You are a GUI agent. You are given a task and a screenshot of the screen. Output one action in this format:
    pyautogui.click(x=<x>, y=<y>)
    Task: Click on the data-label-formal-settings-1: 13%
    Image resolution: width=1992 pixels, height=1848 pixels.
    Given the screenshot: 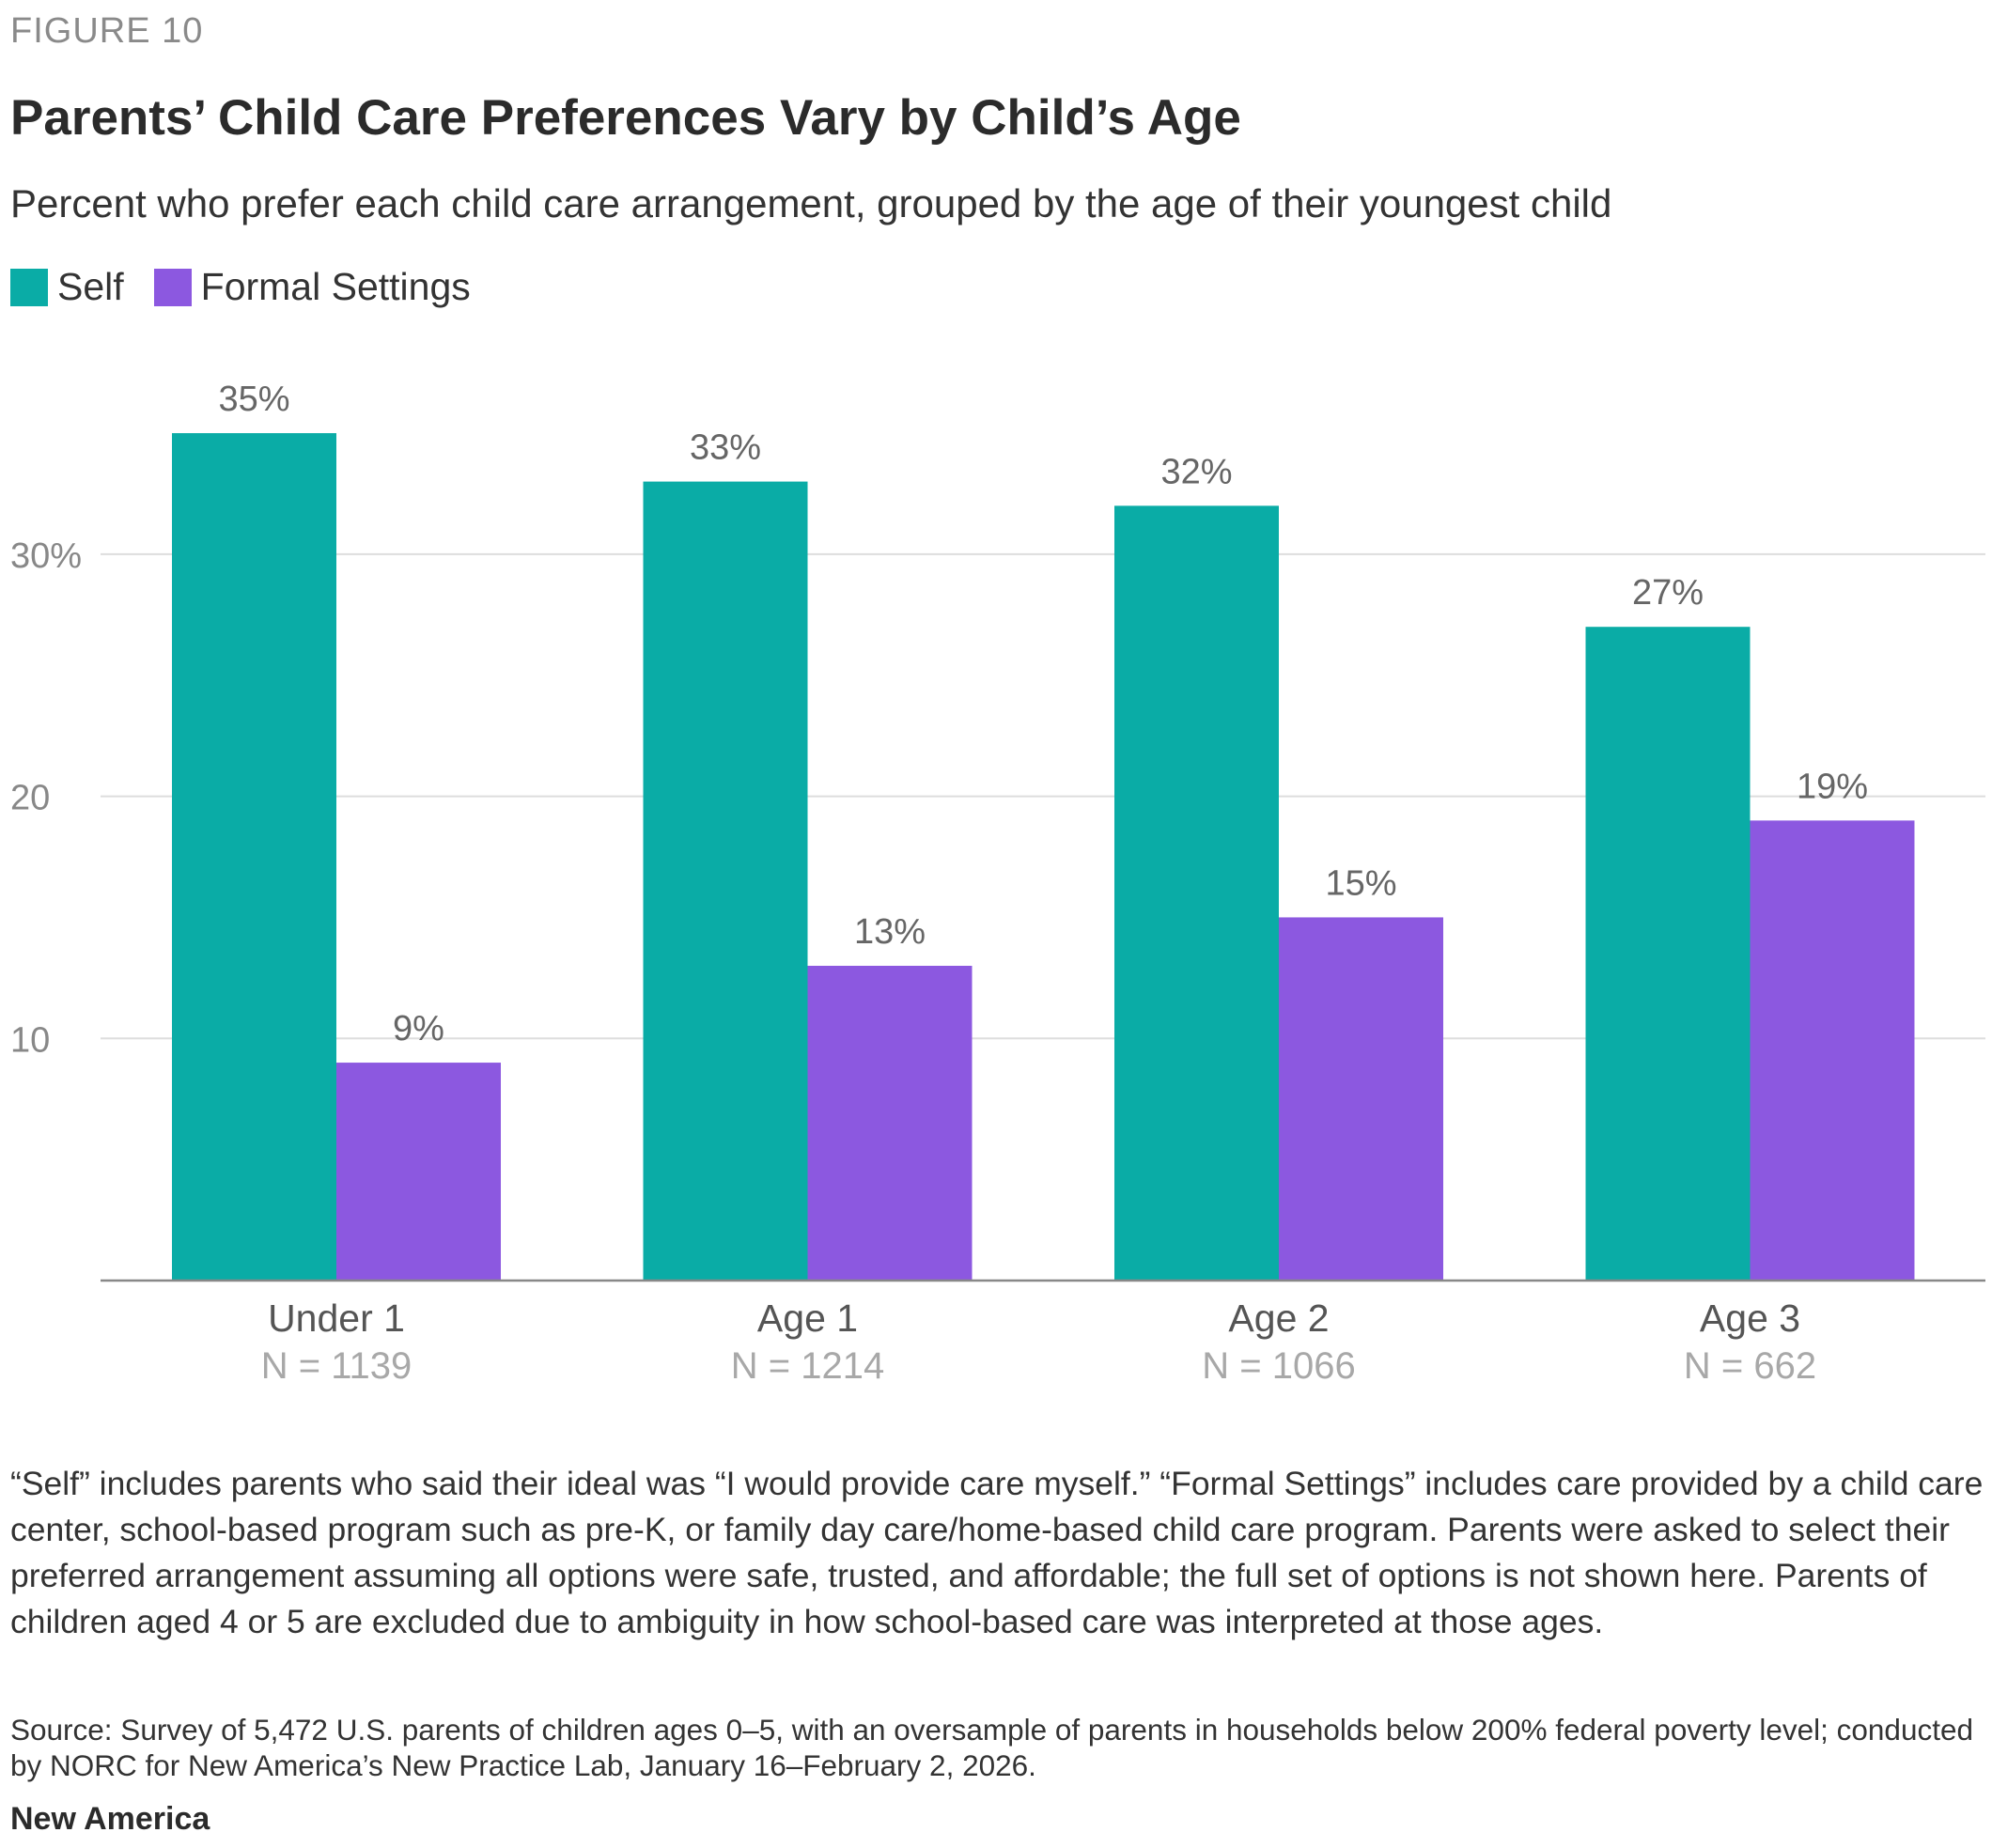 What is the action you would take?
    pyautogui.click(x=890, y=932)
    